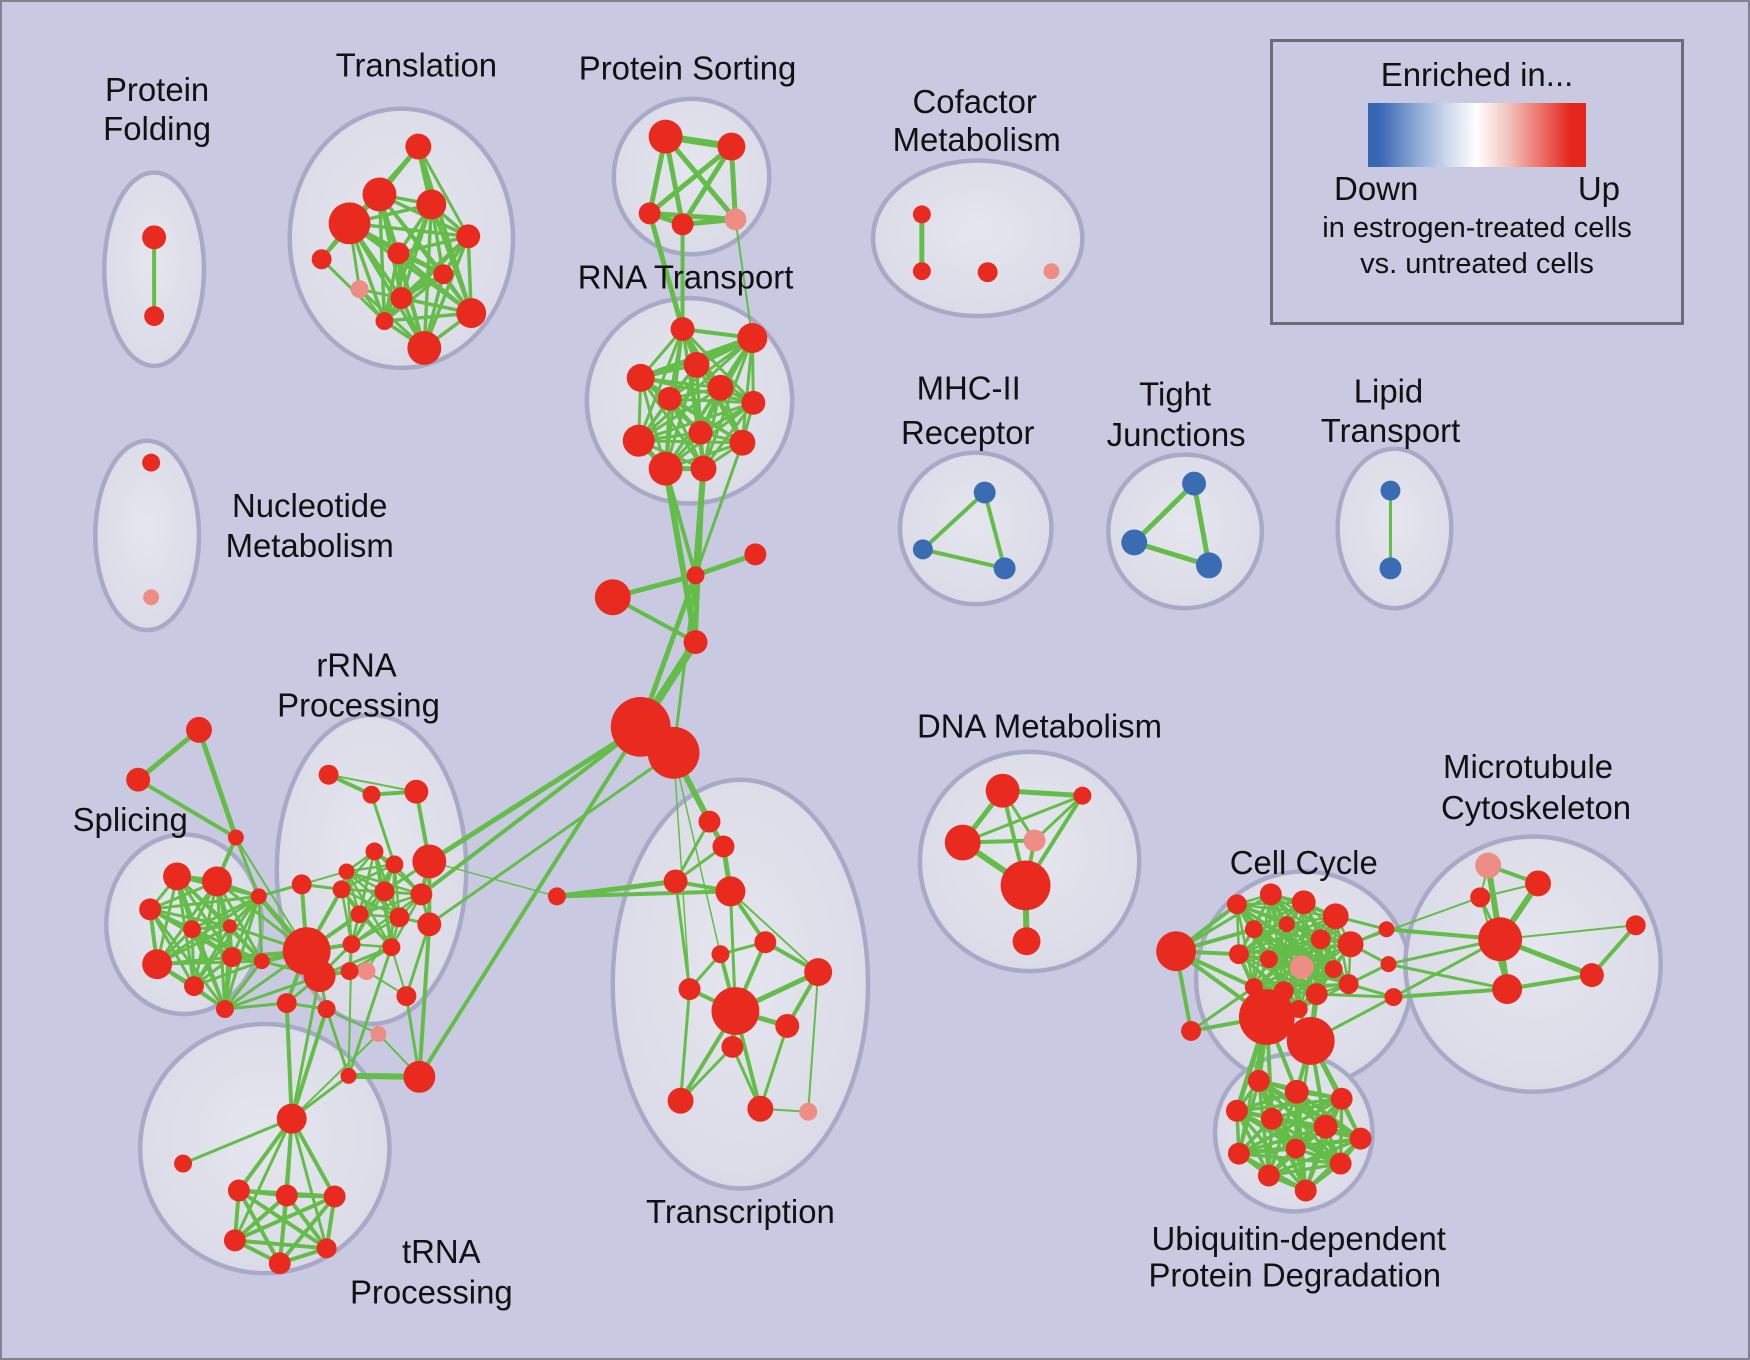  Describe the element at coordinates (394, 864) in the screenshot. I see `node-rr6` at that location.